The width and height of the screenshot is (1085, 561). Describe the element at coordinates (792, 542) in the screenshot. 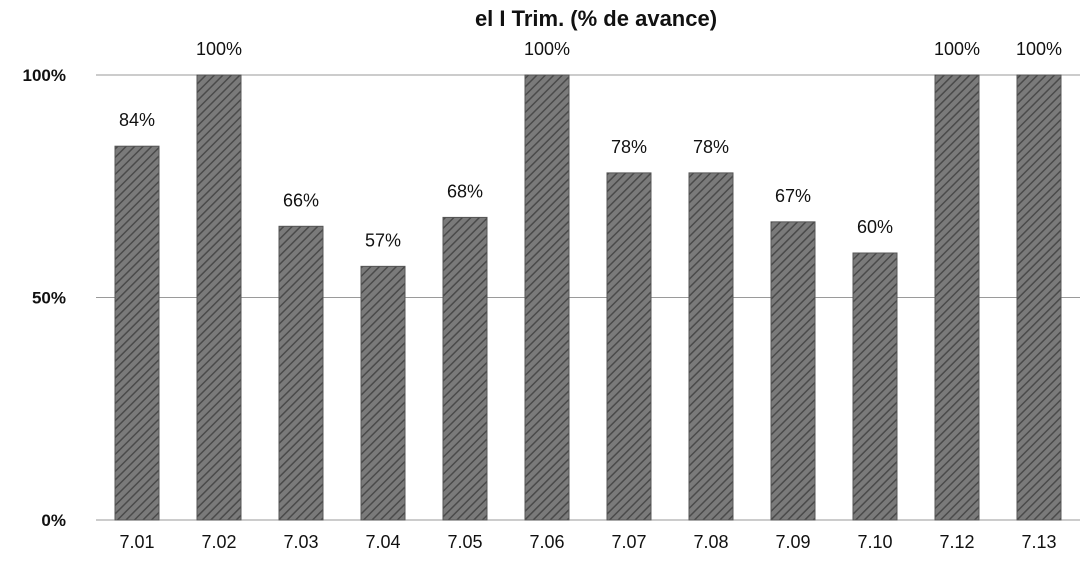

I see `x-tick-label: 7.09` at that location.